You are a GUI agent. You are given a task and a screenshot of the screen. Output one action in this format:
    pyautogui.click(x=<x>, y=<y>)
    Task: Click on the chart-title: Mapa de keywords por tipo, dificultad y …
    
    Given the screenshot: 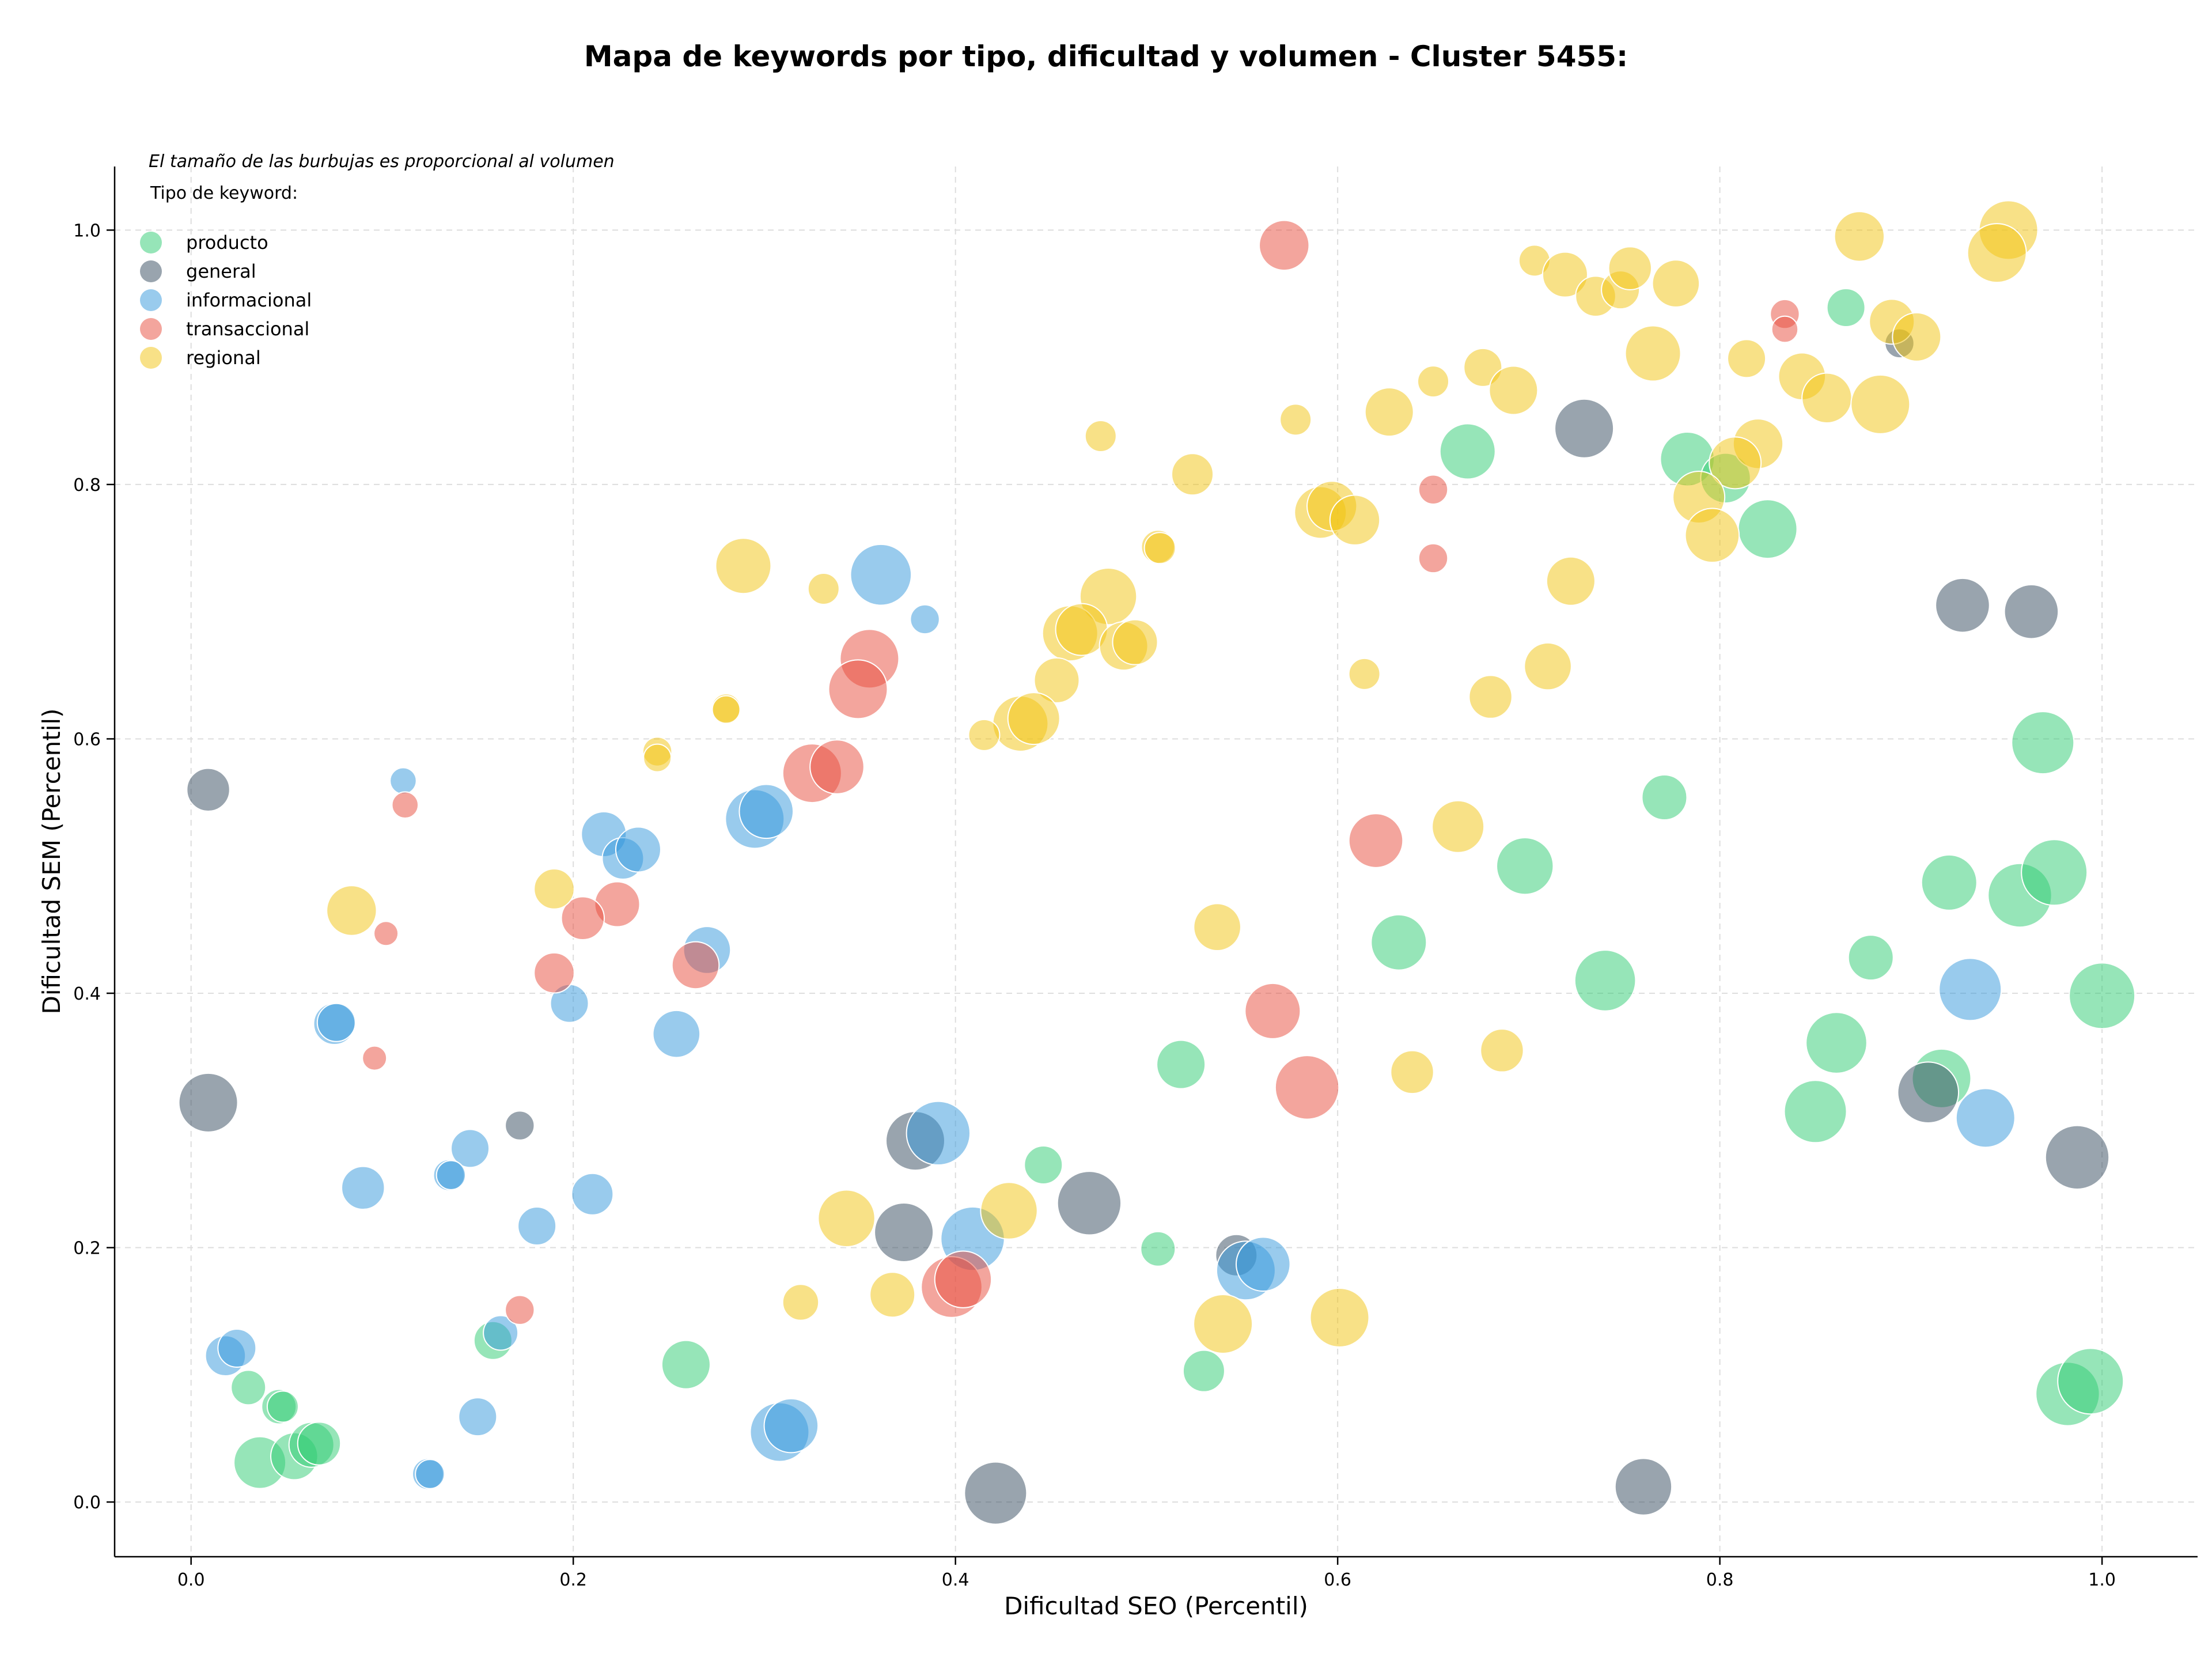 What is the action you would take?
    pyautogui.click(x=1106, y=56)
    